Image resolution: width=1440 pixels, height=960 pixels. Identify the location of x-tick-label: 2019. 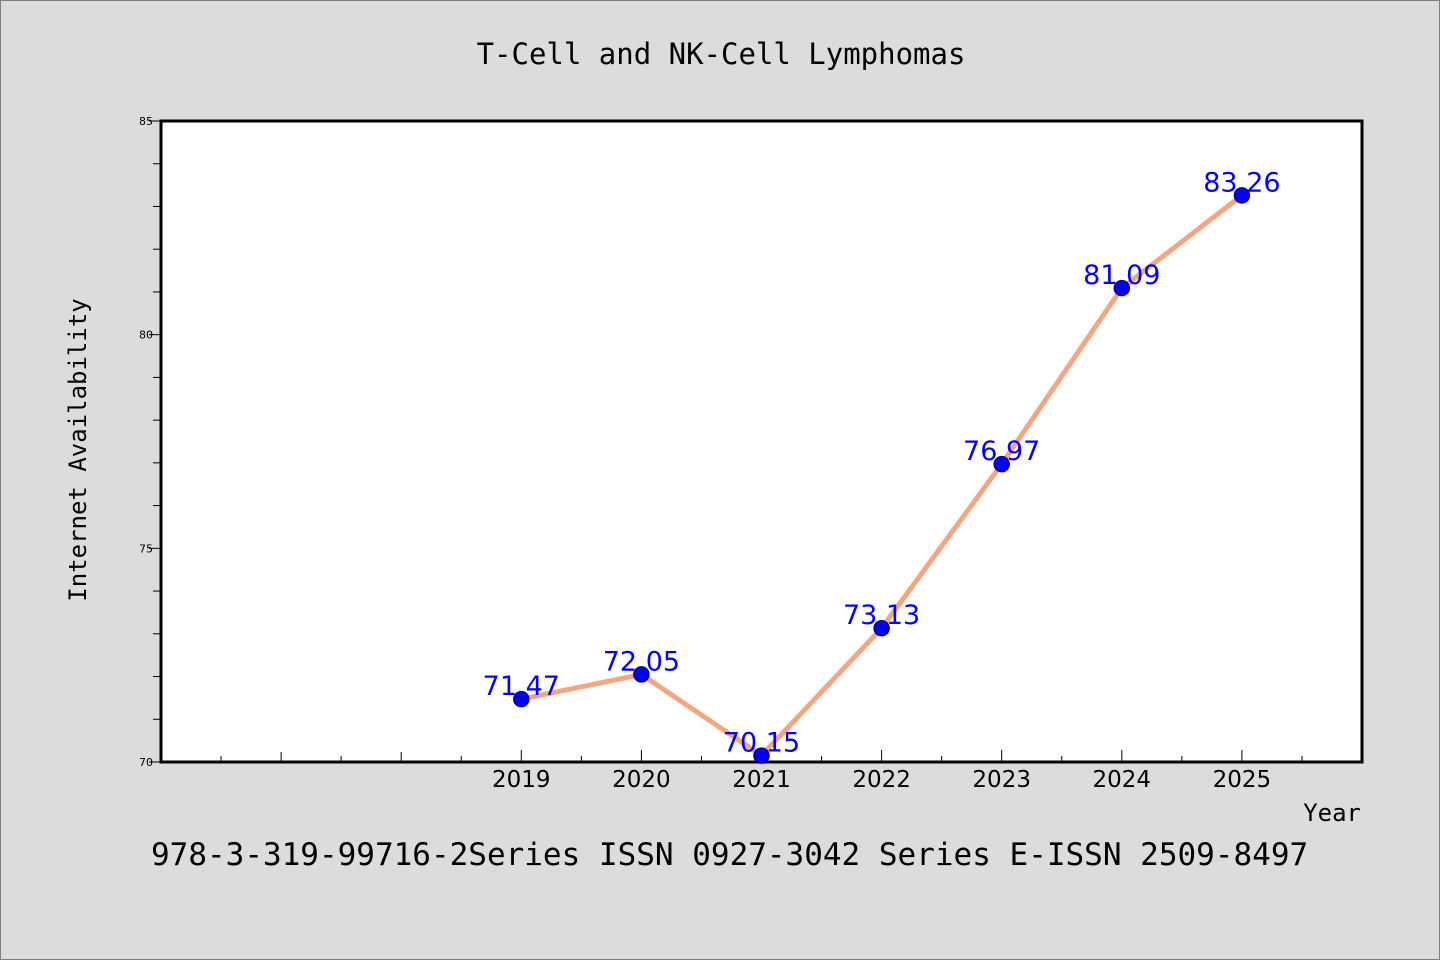
(521, 780).